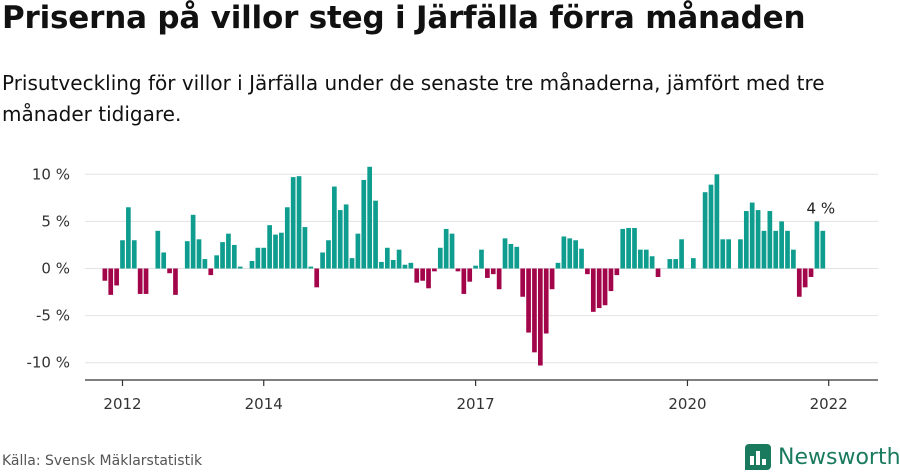 This screenshot has width=900, height=474. Describe the element at coordinates (51, 174) in the screenshot. I see `y-tick-label: 10 %` at that location.